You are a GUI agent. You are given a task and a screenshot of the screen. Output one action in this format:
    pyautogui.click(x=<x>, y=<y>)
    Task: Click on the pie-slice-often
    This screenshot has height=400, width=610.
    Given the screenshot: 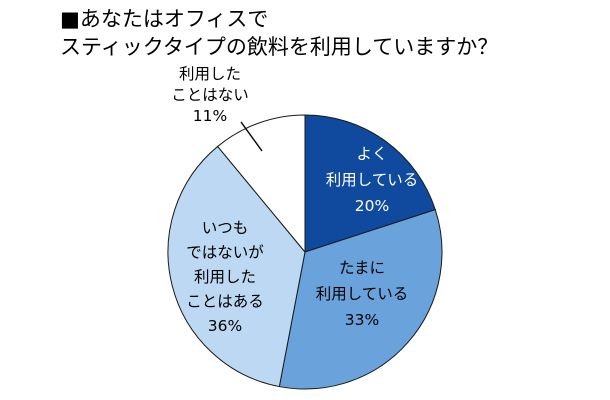 What is the action you would take?
    pyautogui.click(x=370, y=183)
    